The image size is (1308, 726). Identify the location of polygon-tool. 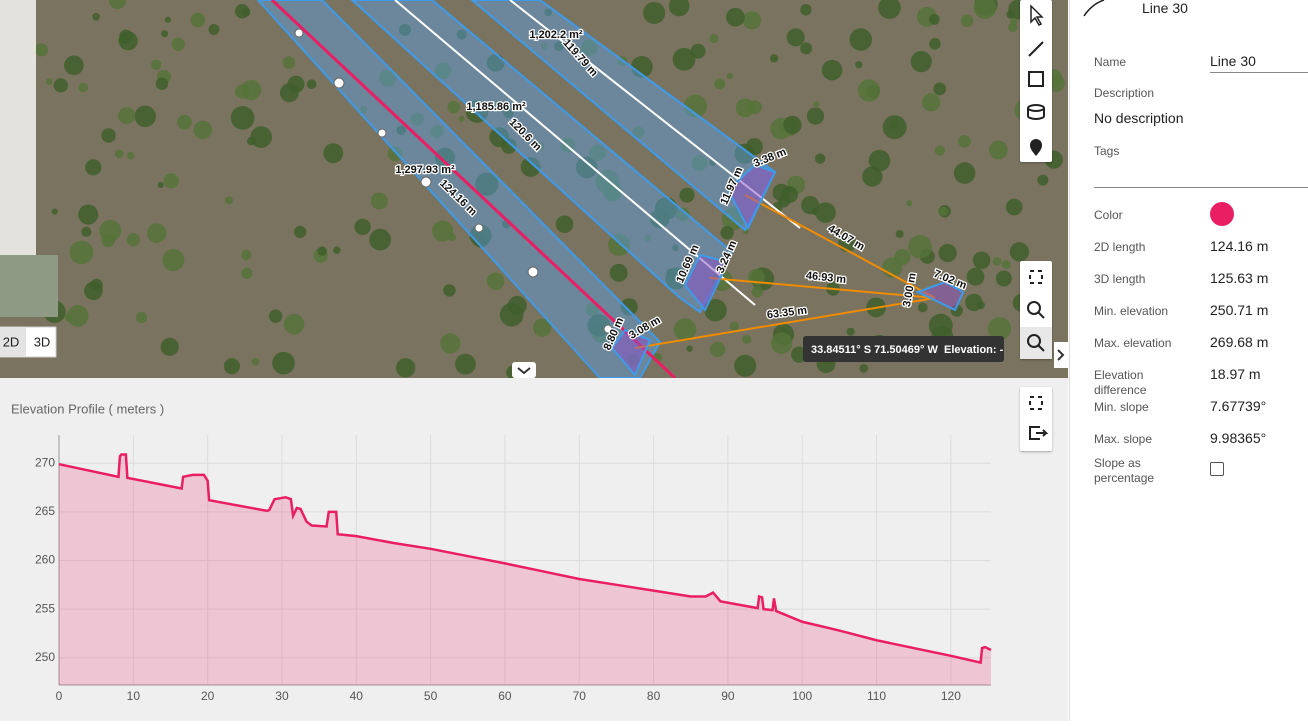
(1036, 79).